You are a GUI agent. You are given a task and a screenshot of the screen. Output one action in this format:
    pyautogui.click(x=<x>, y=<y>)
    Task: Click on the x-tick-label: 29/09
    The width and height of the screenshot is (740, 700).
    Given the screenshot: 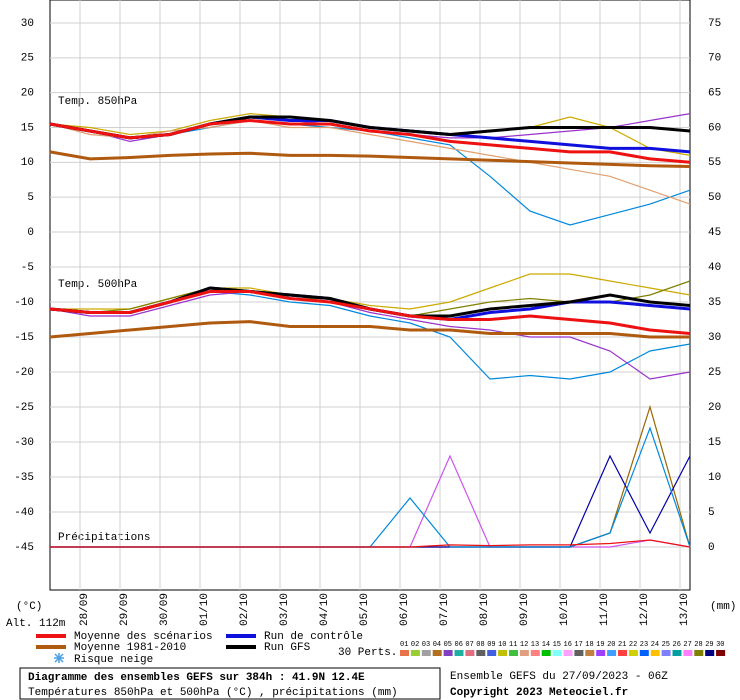 What is the action you would take?
    pyautogui.click(x=125, y=609)
    